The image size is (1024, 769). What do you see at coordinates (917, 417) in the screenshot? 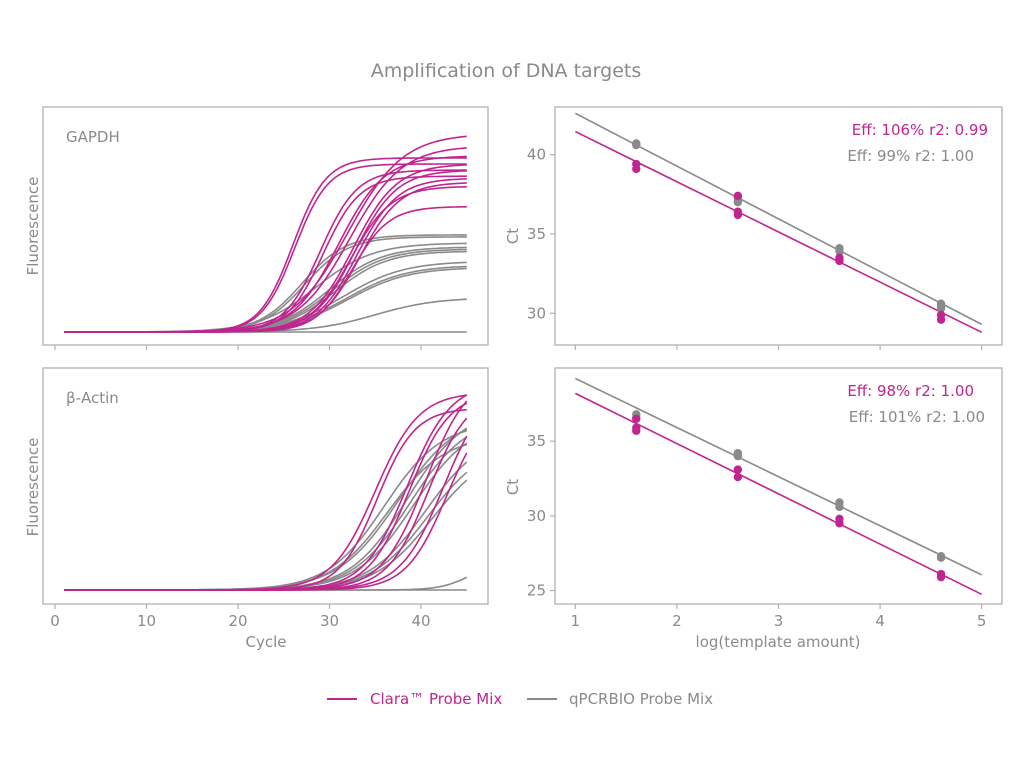
I see `efficiency-annotation-qpcrbio: Eff: 101% r2: 1.00` at bounding box center [917, 417].